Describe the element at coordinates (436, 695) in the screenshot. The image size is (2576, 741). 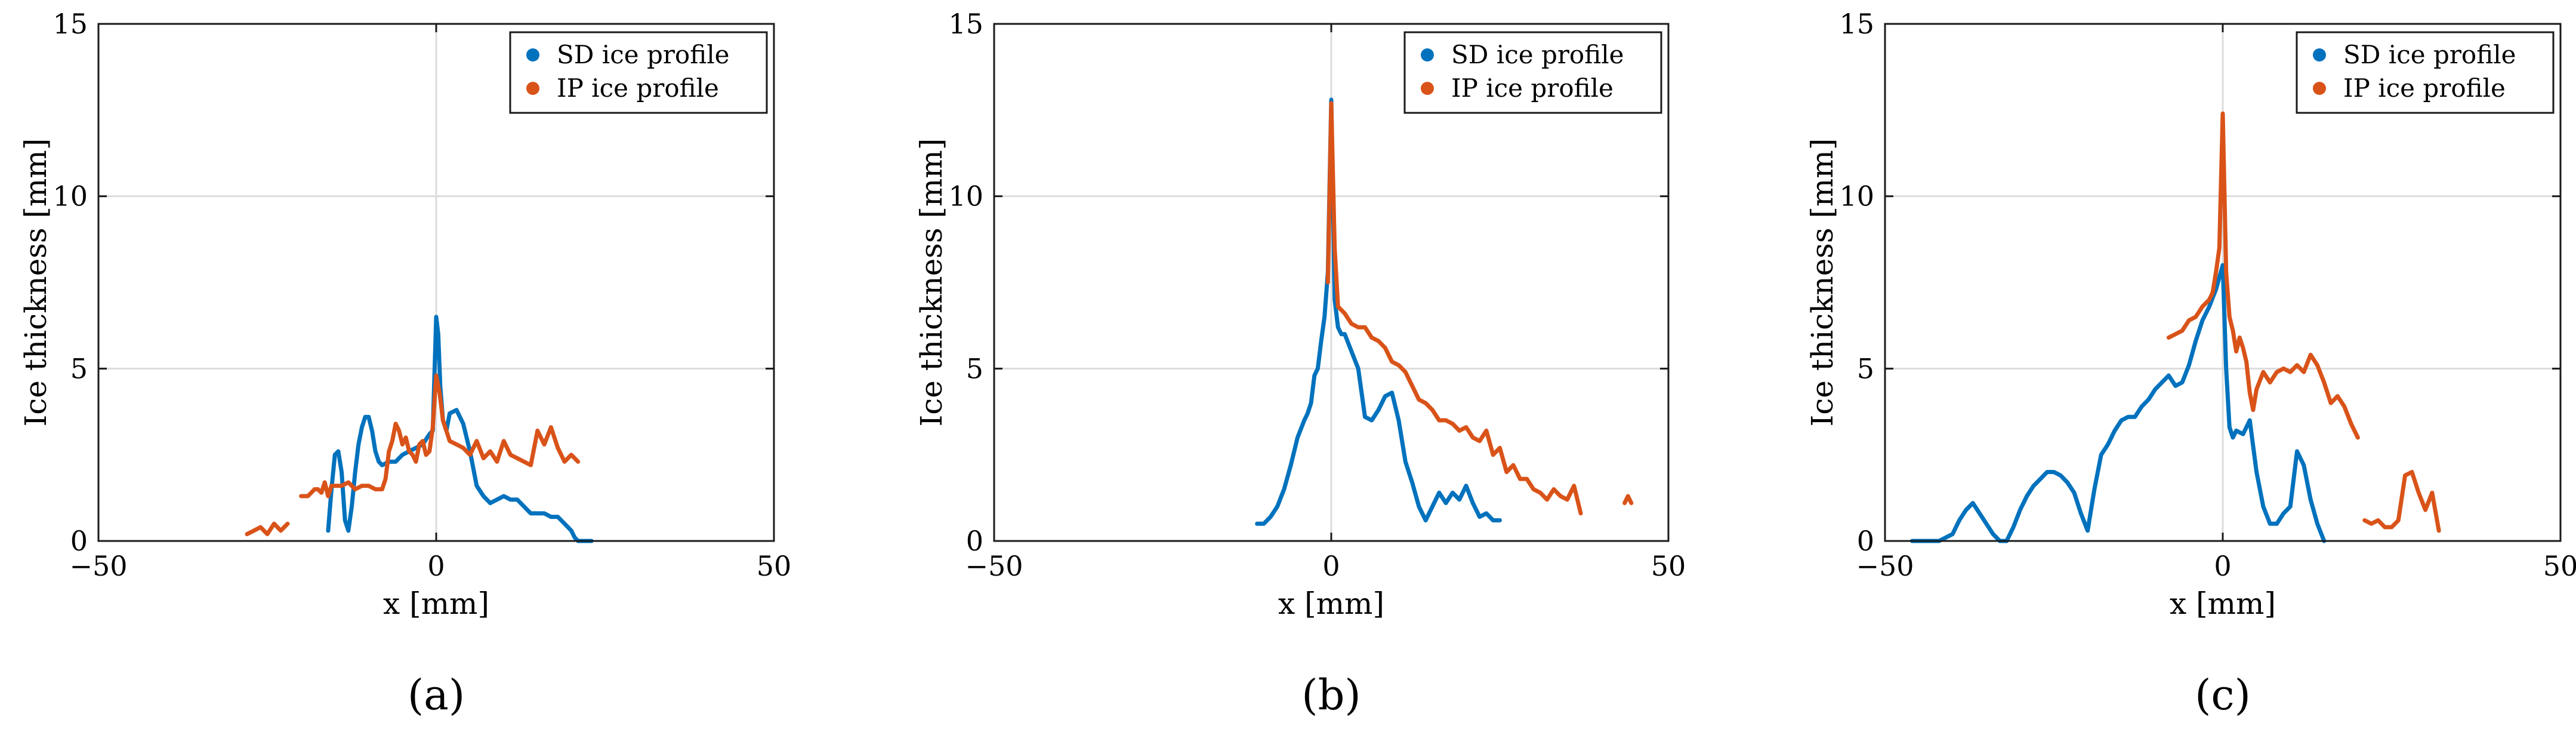
I see `panel-label: (a)` at that location.